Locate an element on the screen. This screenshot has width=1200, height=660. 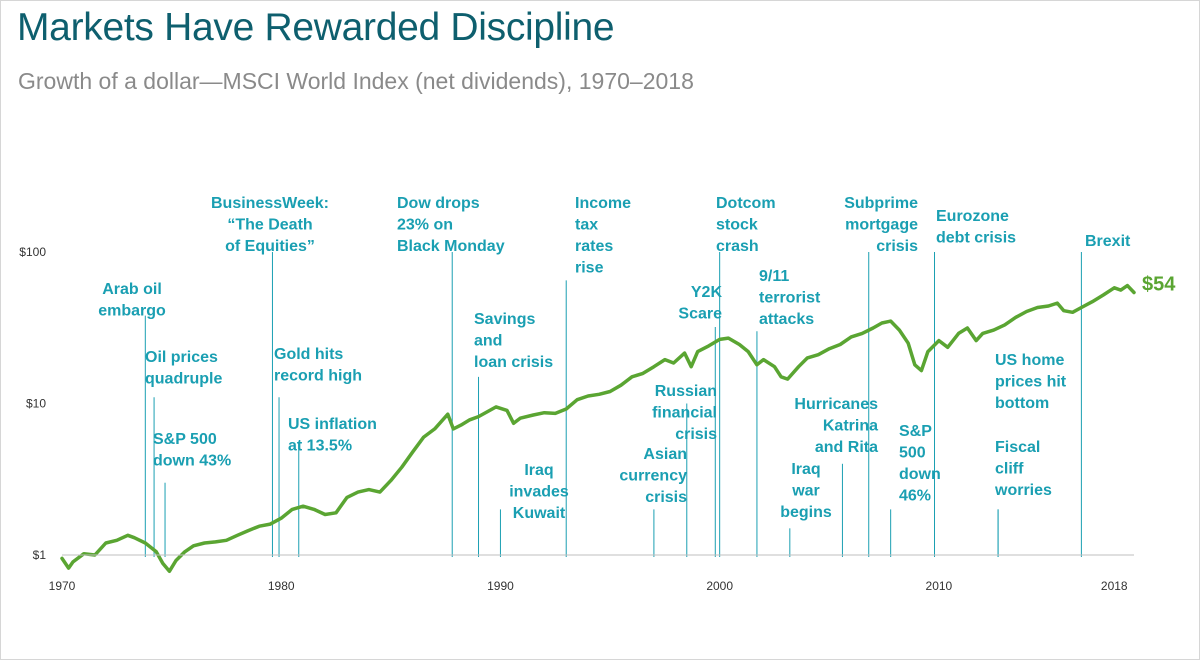
event-label-line: terrorist is located at coordinates (790, 298).